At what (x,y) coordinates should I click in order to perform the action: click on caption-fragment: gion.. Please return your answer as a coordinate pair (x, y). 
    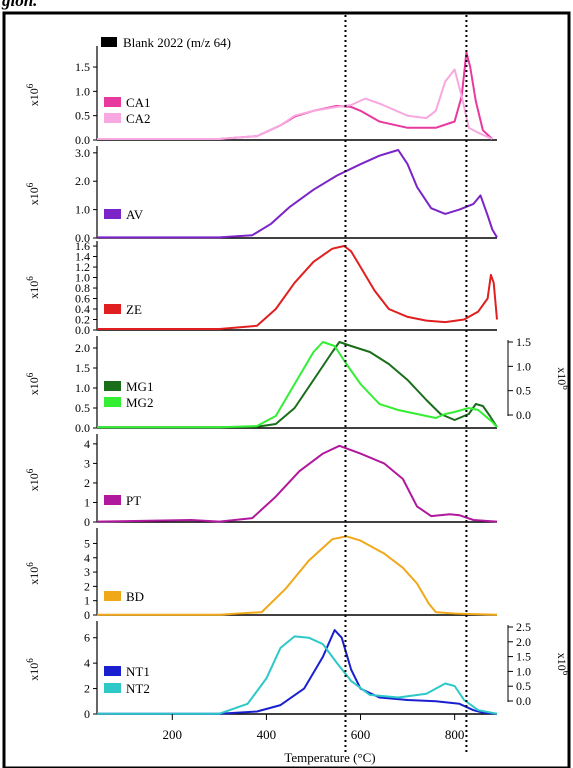
    Looking at the image, I should click on (20, 5).